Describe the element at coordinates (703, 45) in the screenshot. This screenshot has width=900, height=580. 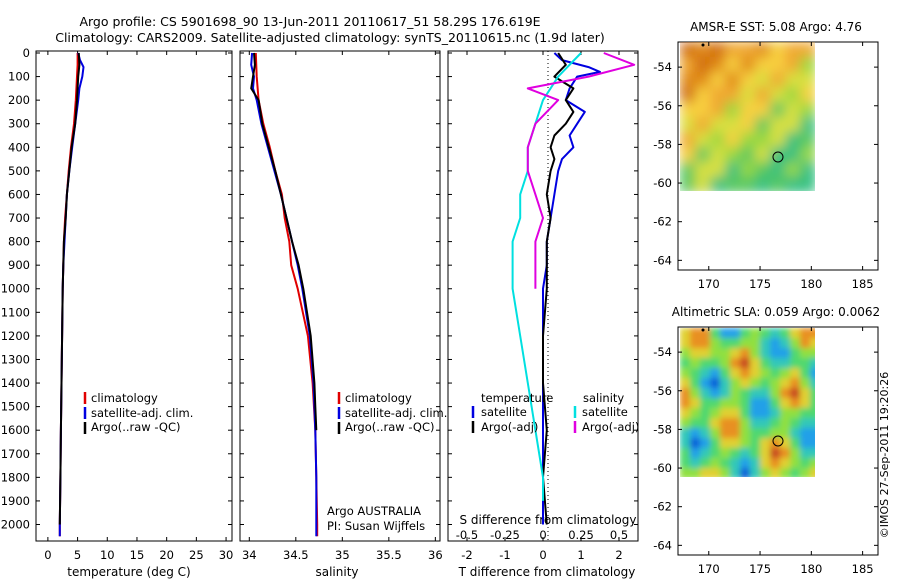
I see `sst-corner-dot` at that location.